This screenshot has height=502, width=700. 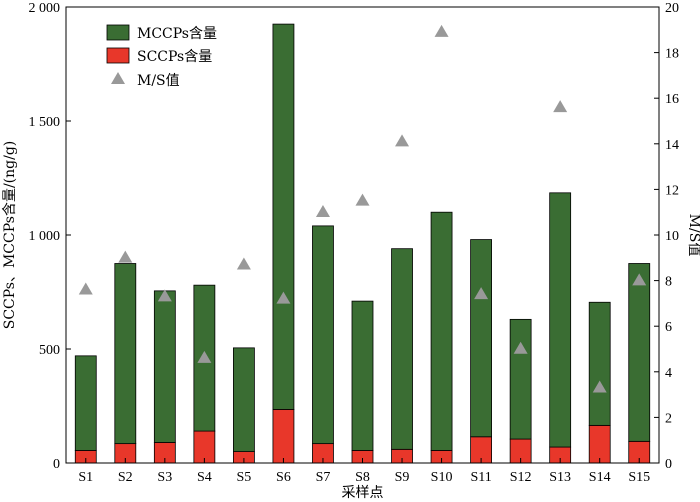 What do you see at coordinates (362, 477) in the screenshot?
I see `x-tick-label: S8` at bounding box center [362, 477].